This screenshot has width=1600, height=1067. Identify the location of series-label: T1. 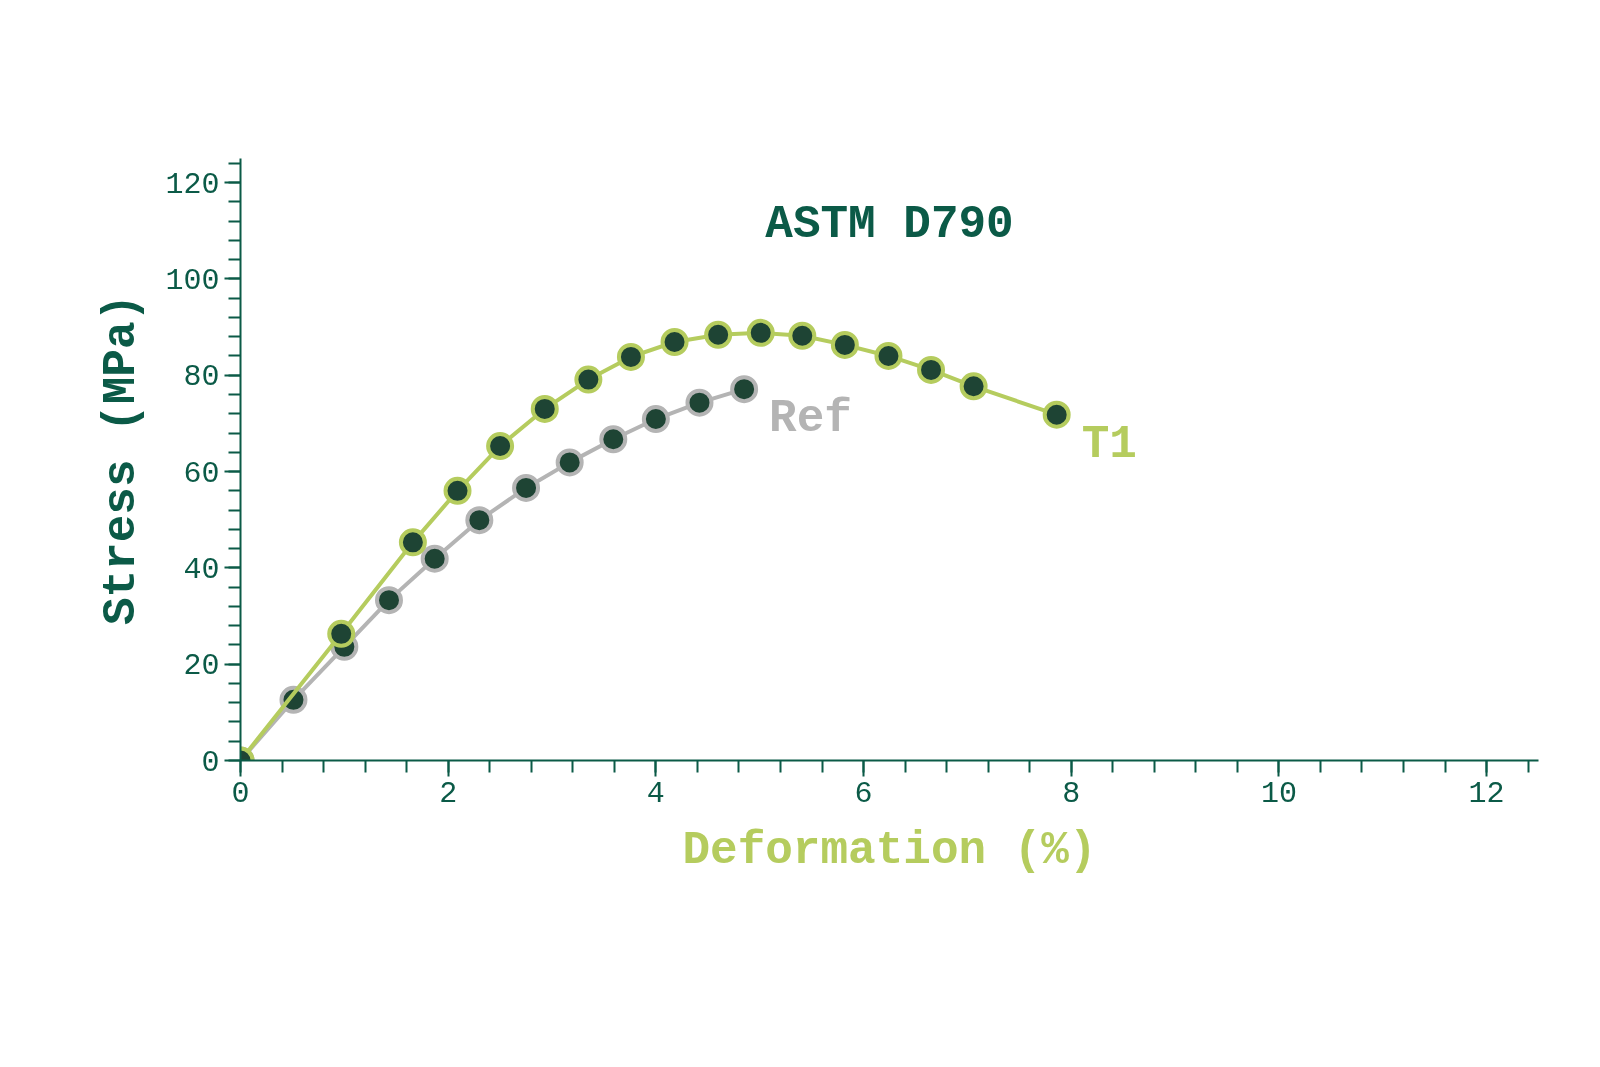
(1109, 444).